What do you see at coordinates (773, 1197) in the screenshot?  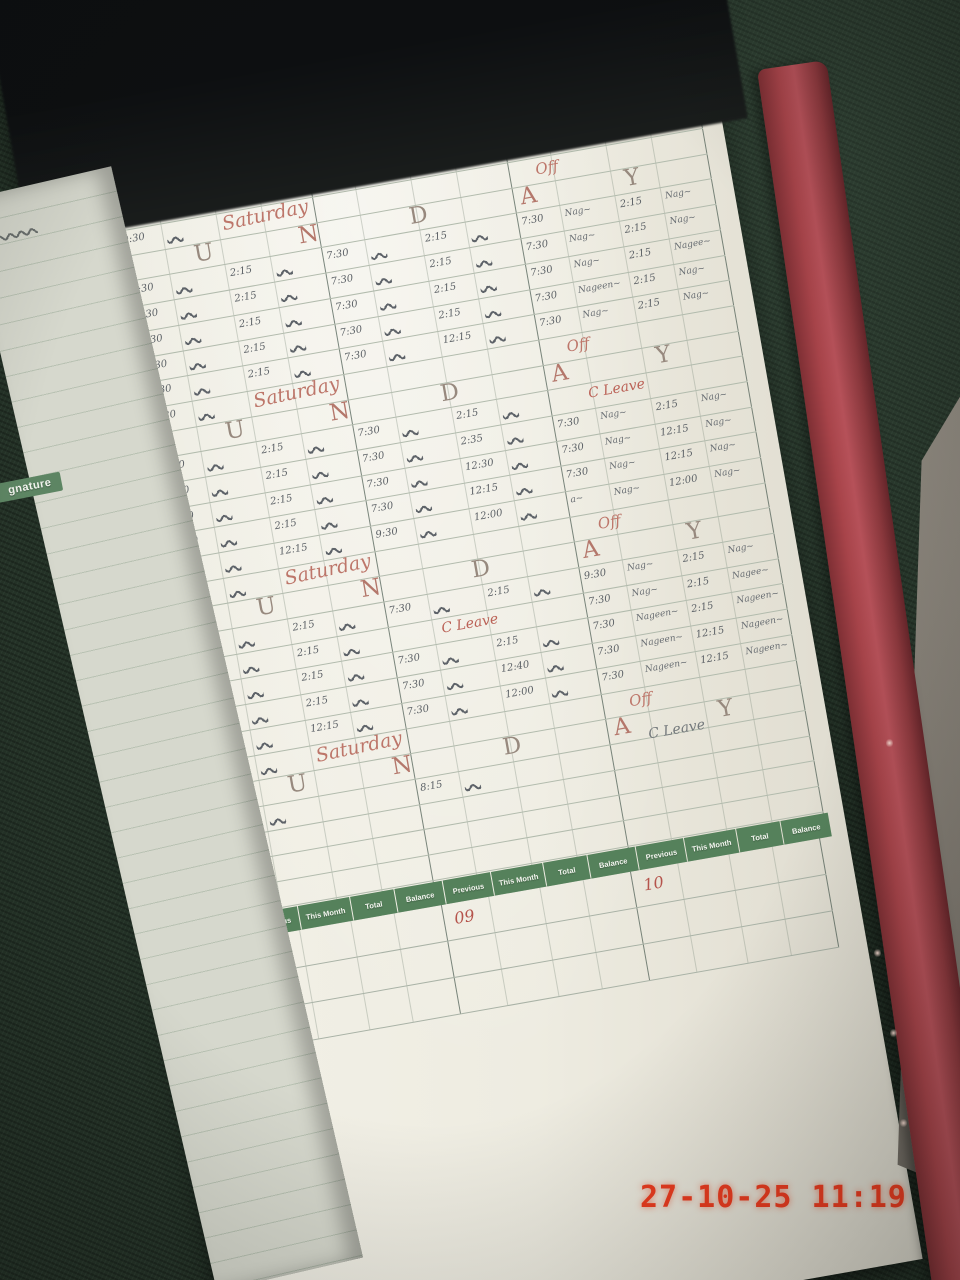 I see `camera-timestamp: 27-10-25 11:19` at bounding box center [773, 1197].